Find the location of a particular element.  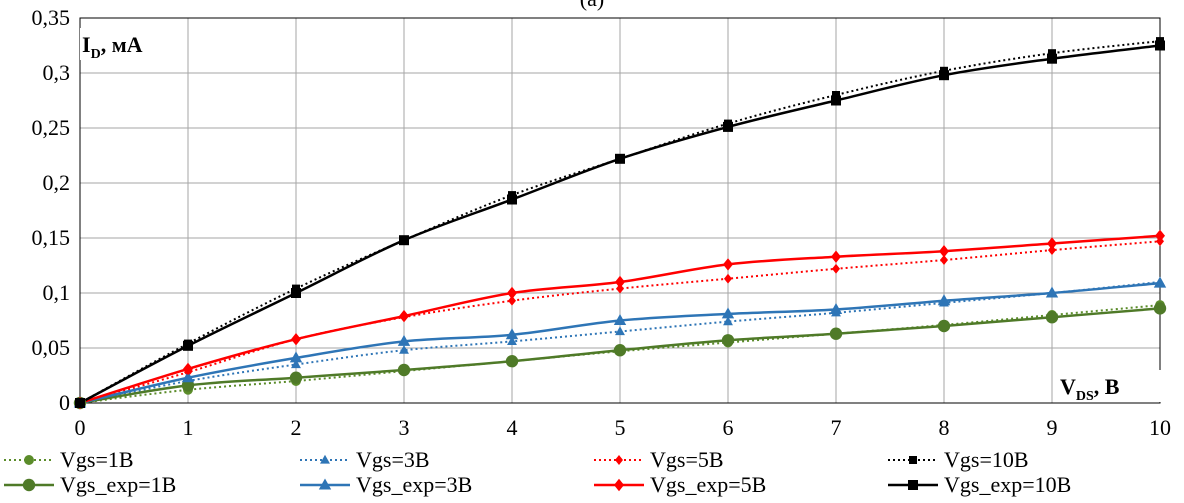

legend-label: Vgs_exp=10В is located at coordinates (1007, 484).